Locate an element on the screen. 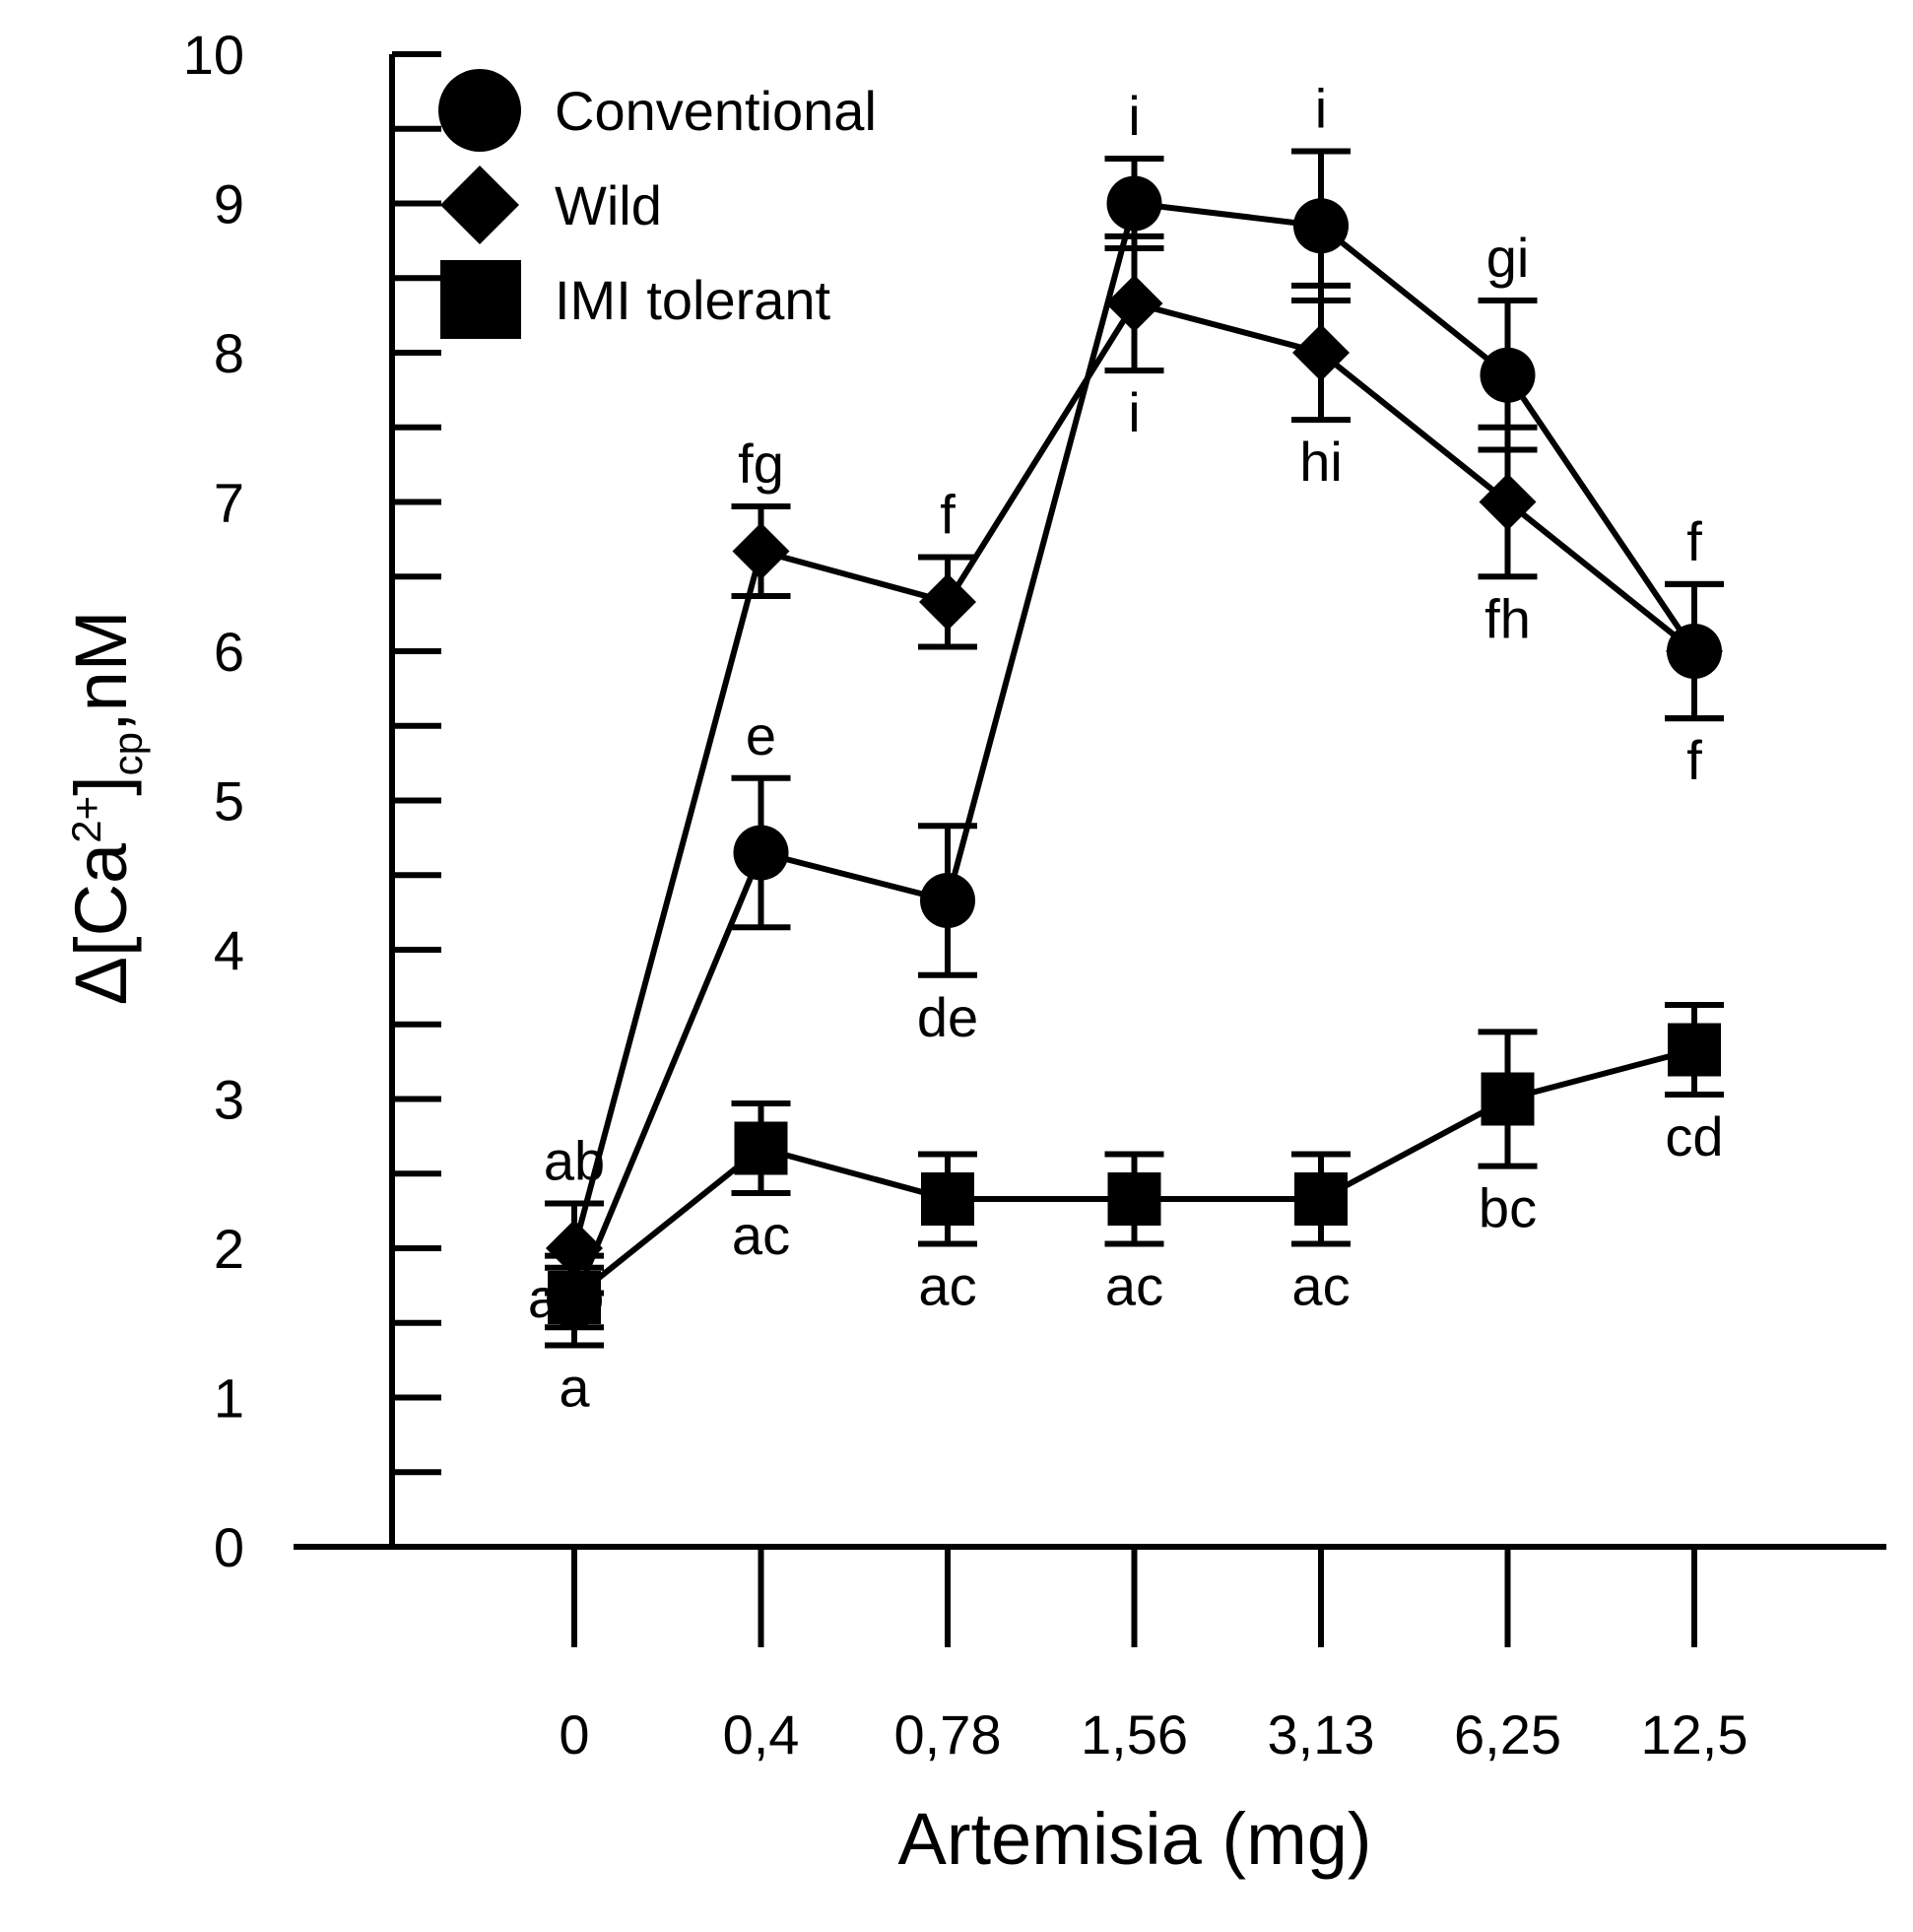 This screenshot has width=1913, height=1932. significance-label: hi is located at coordinates (1321, 462).